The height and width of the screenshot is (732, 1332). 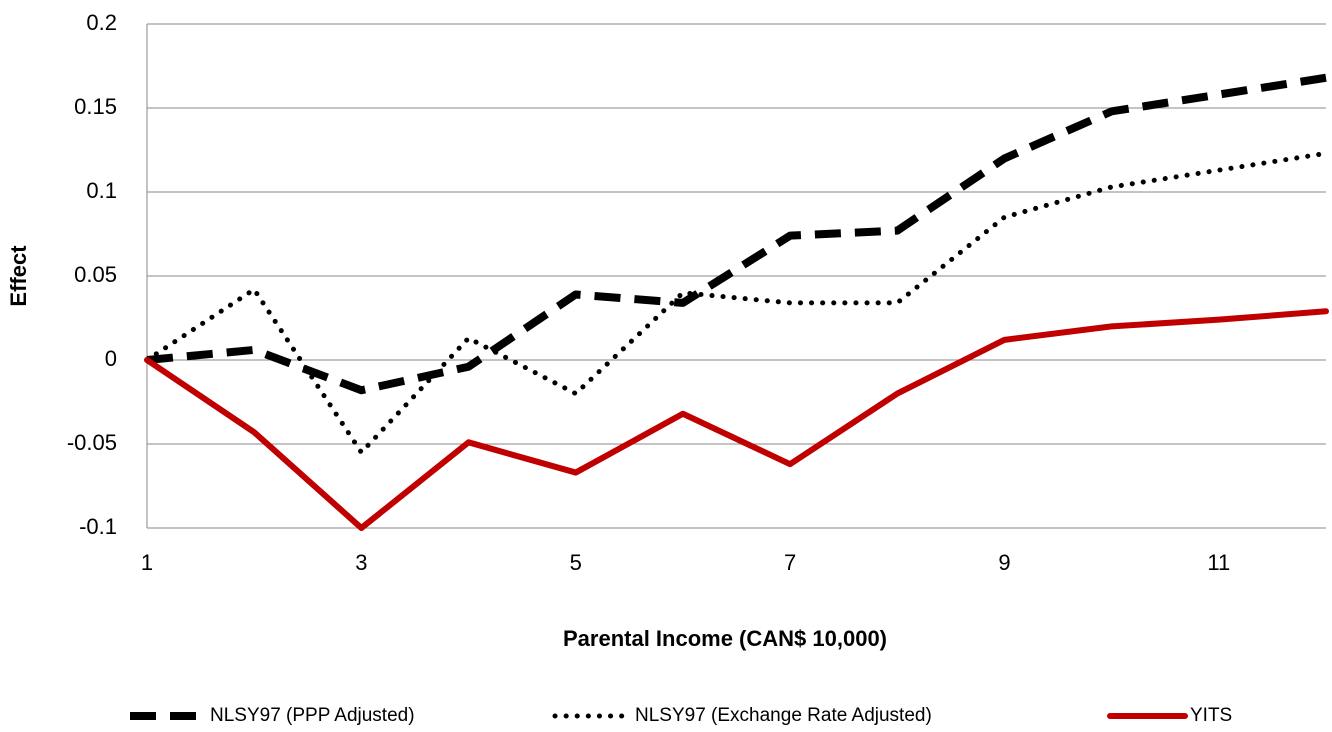 I want to click on legend-label: NLSY97 (Exchange Rate Adjusted), so click(x=783, y=715).